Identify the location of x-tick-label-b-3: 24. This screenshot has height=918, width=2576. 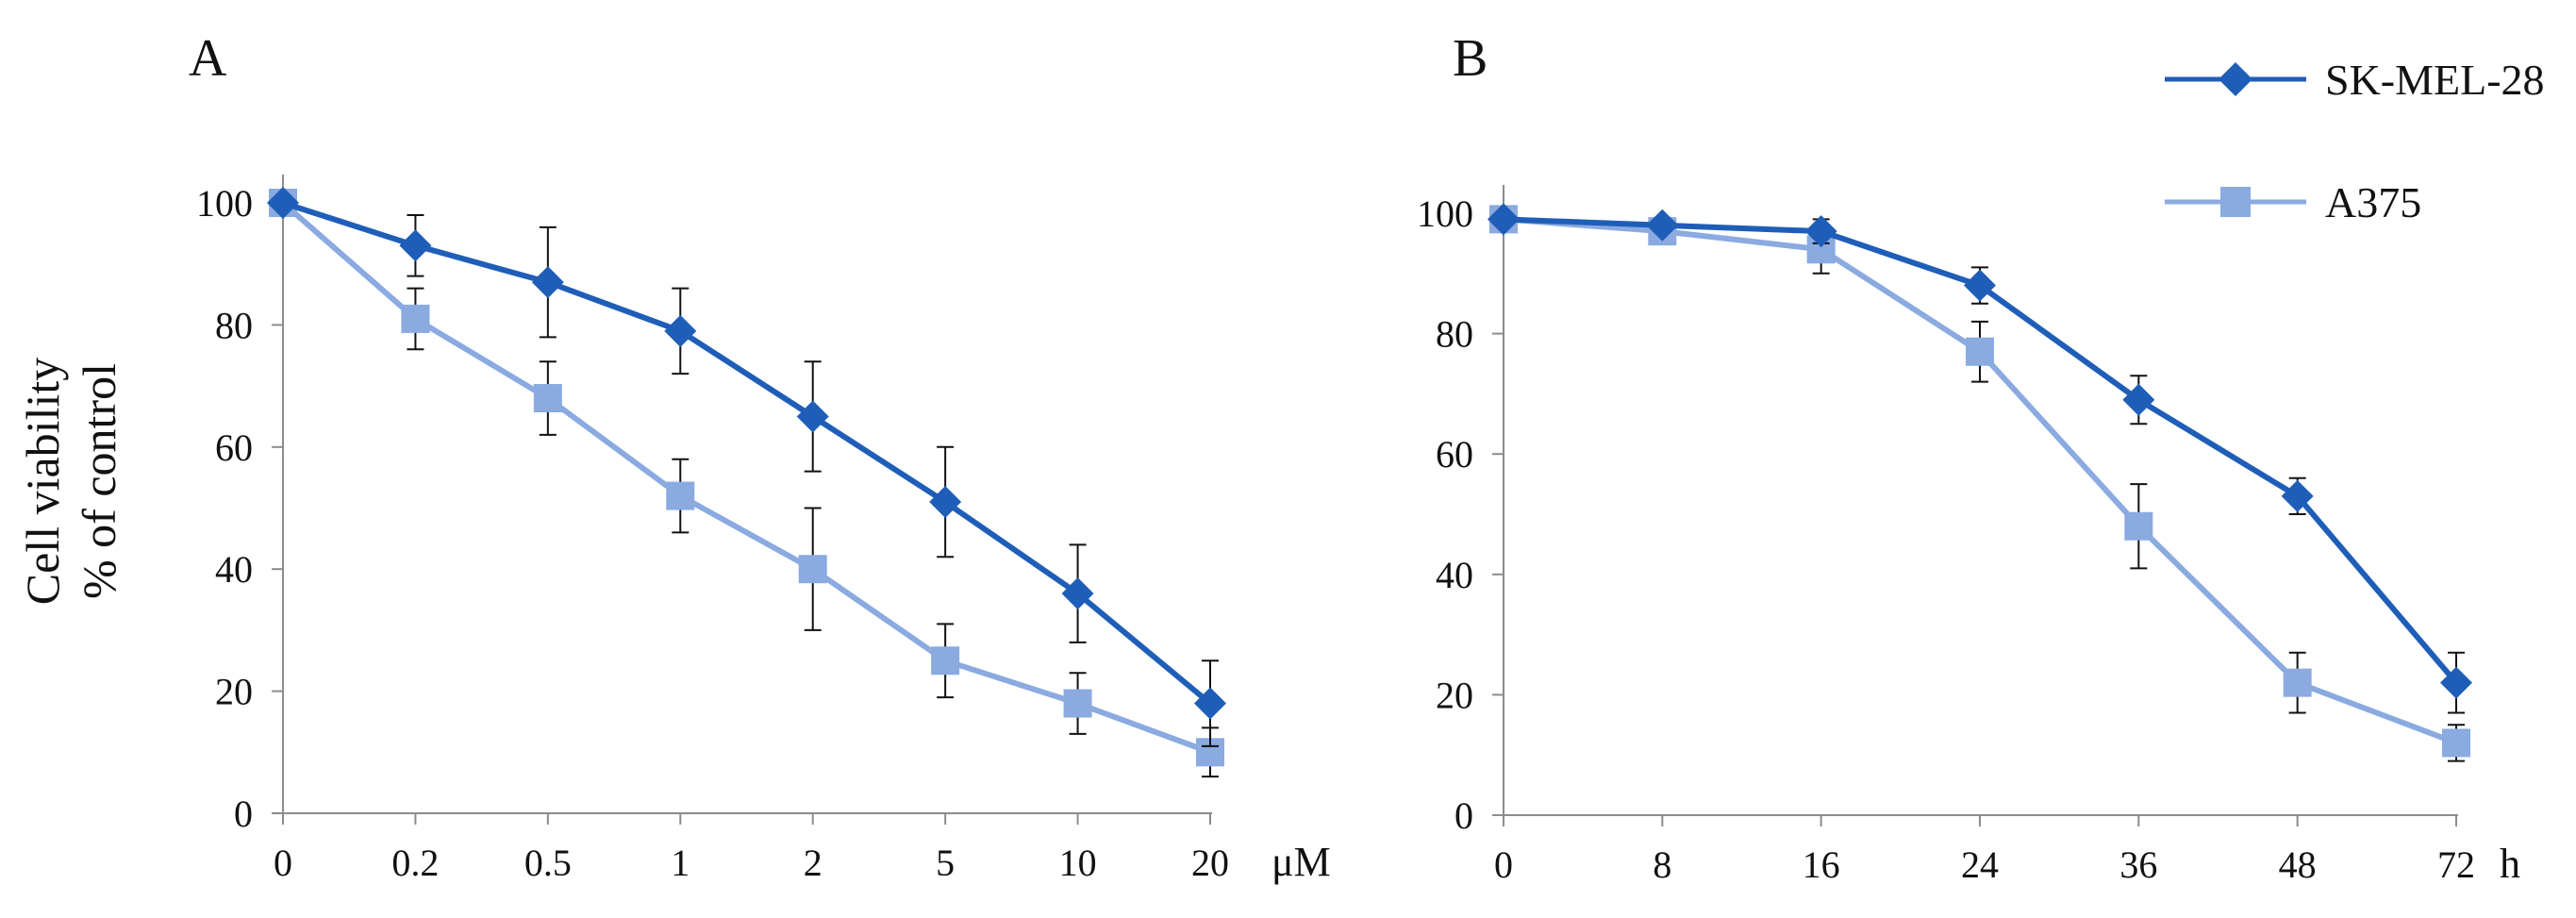
(1980, 864).